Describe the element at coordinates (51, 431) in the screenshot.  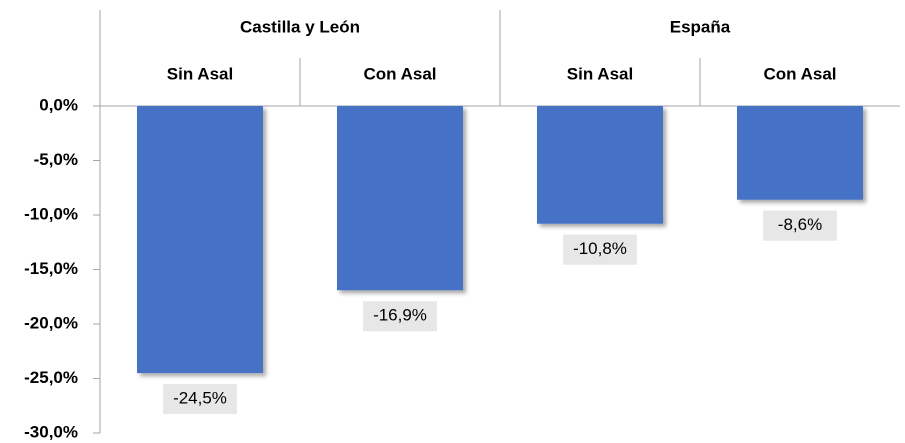
I see `y-tick-label: -30,0%` at that location.